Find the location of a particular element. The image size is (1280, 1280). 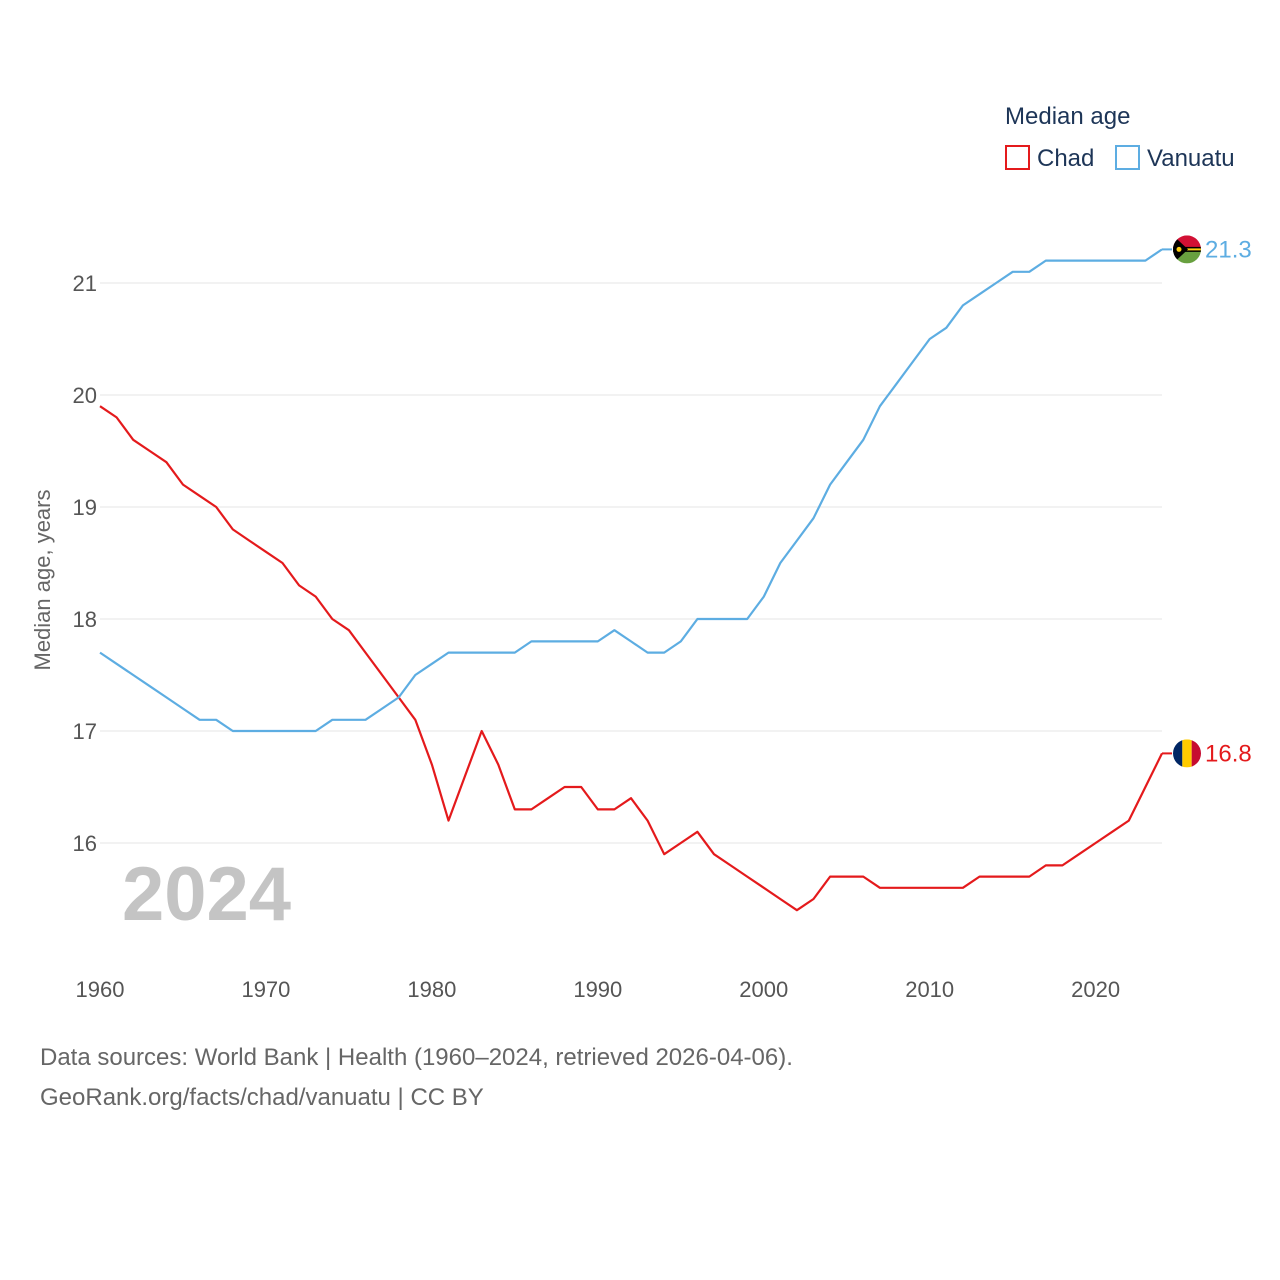

end-value-label: 16.8 is located at coordinates (1228, 753).